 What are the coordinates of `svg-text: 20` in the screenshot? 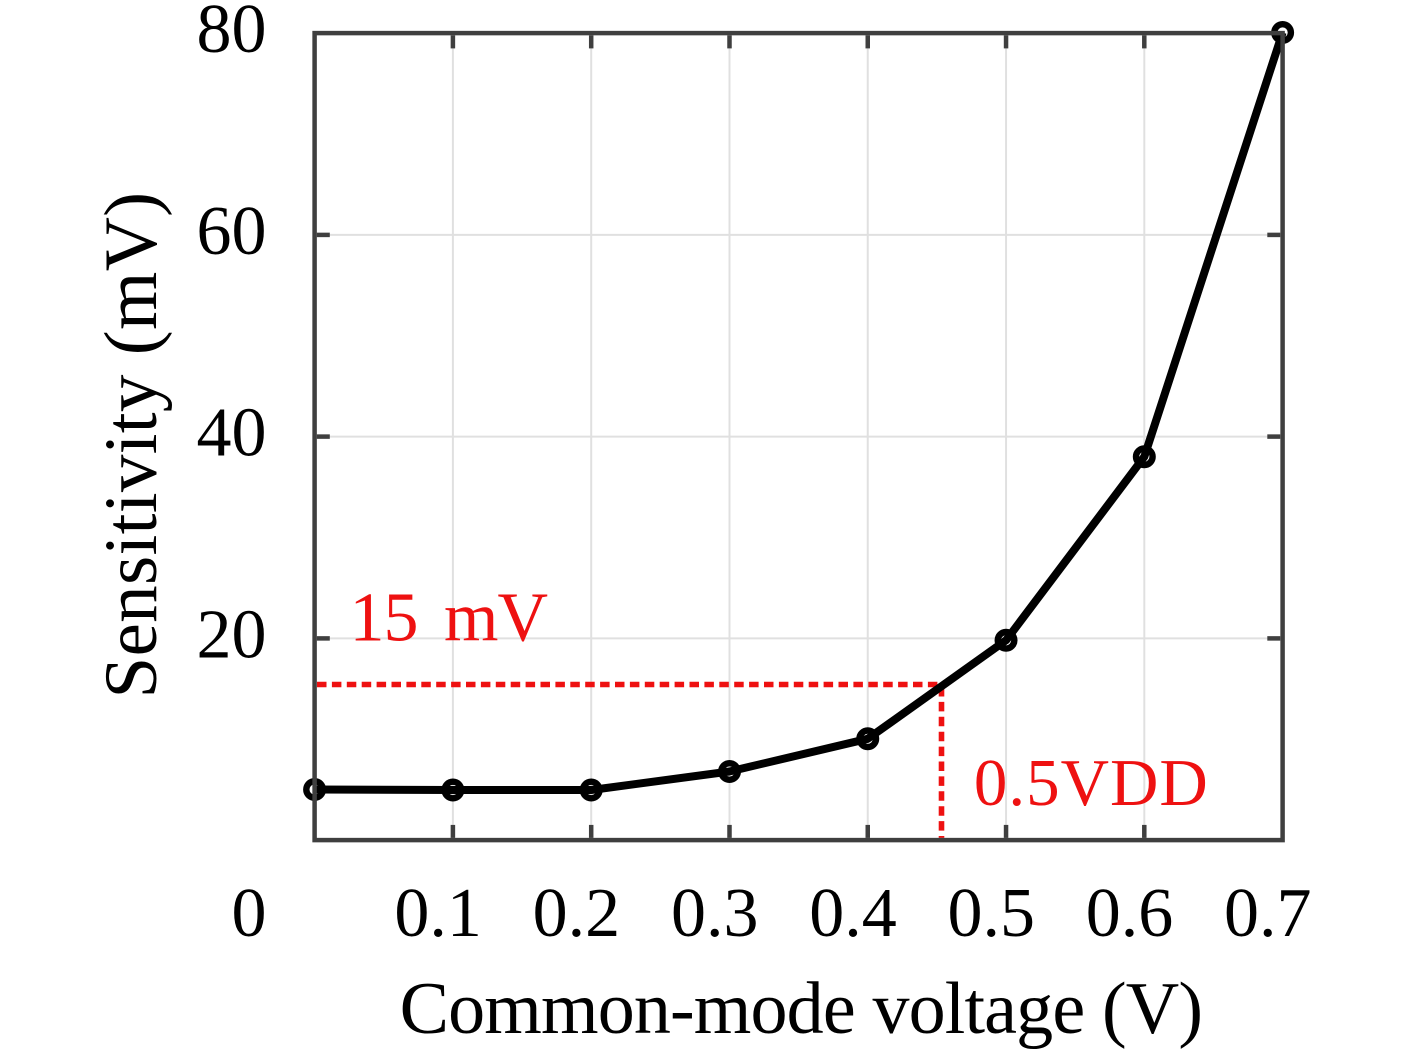 It's located at (232, 634).